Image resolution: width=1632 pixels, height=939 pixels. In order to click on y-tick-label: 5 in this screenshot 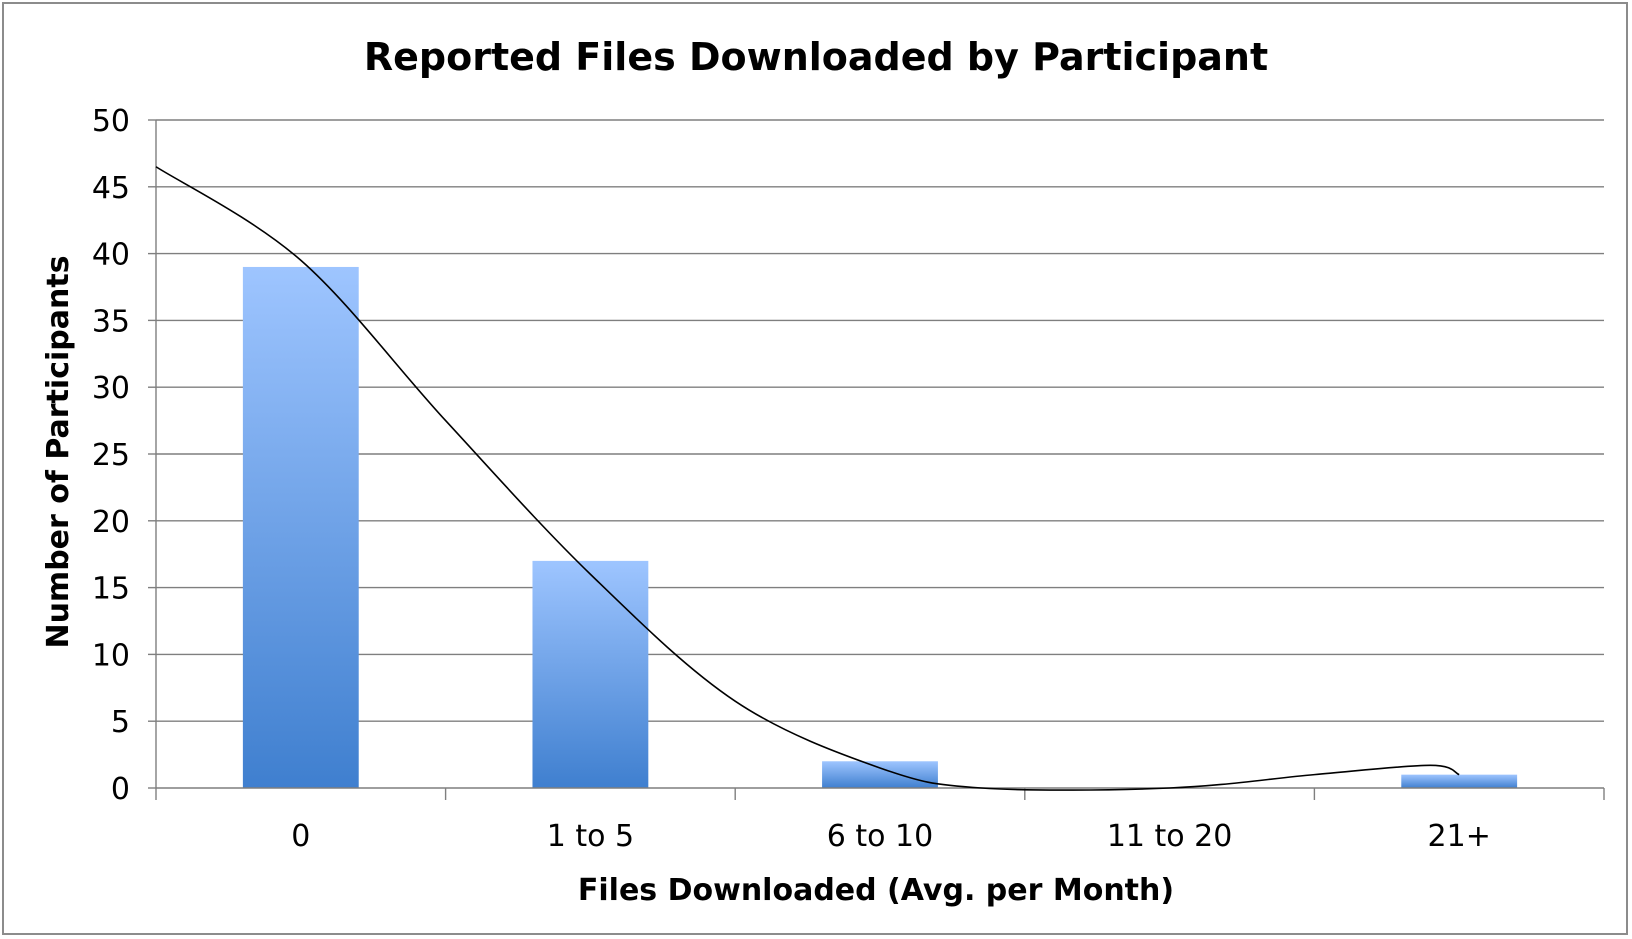, I will do `click(120, 722)`.